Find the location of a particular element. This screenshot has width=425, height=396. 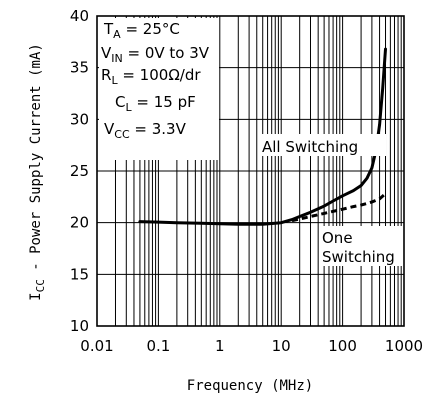

condition-line: RL = 100Ω/dr is located at coordinates (151, 76).